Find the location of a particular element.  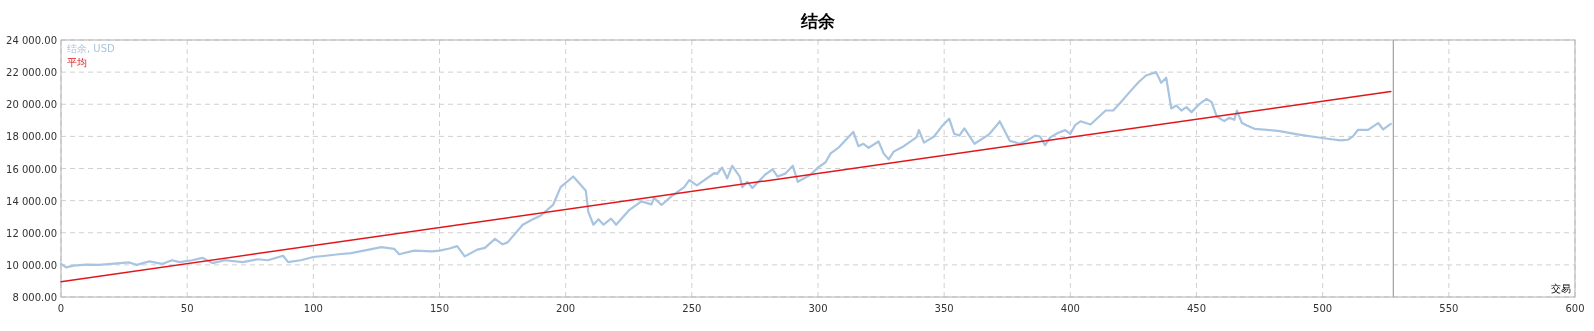

x-tick-label: 550 is located at coordinates (1449, 308).